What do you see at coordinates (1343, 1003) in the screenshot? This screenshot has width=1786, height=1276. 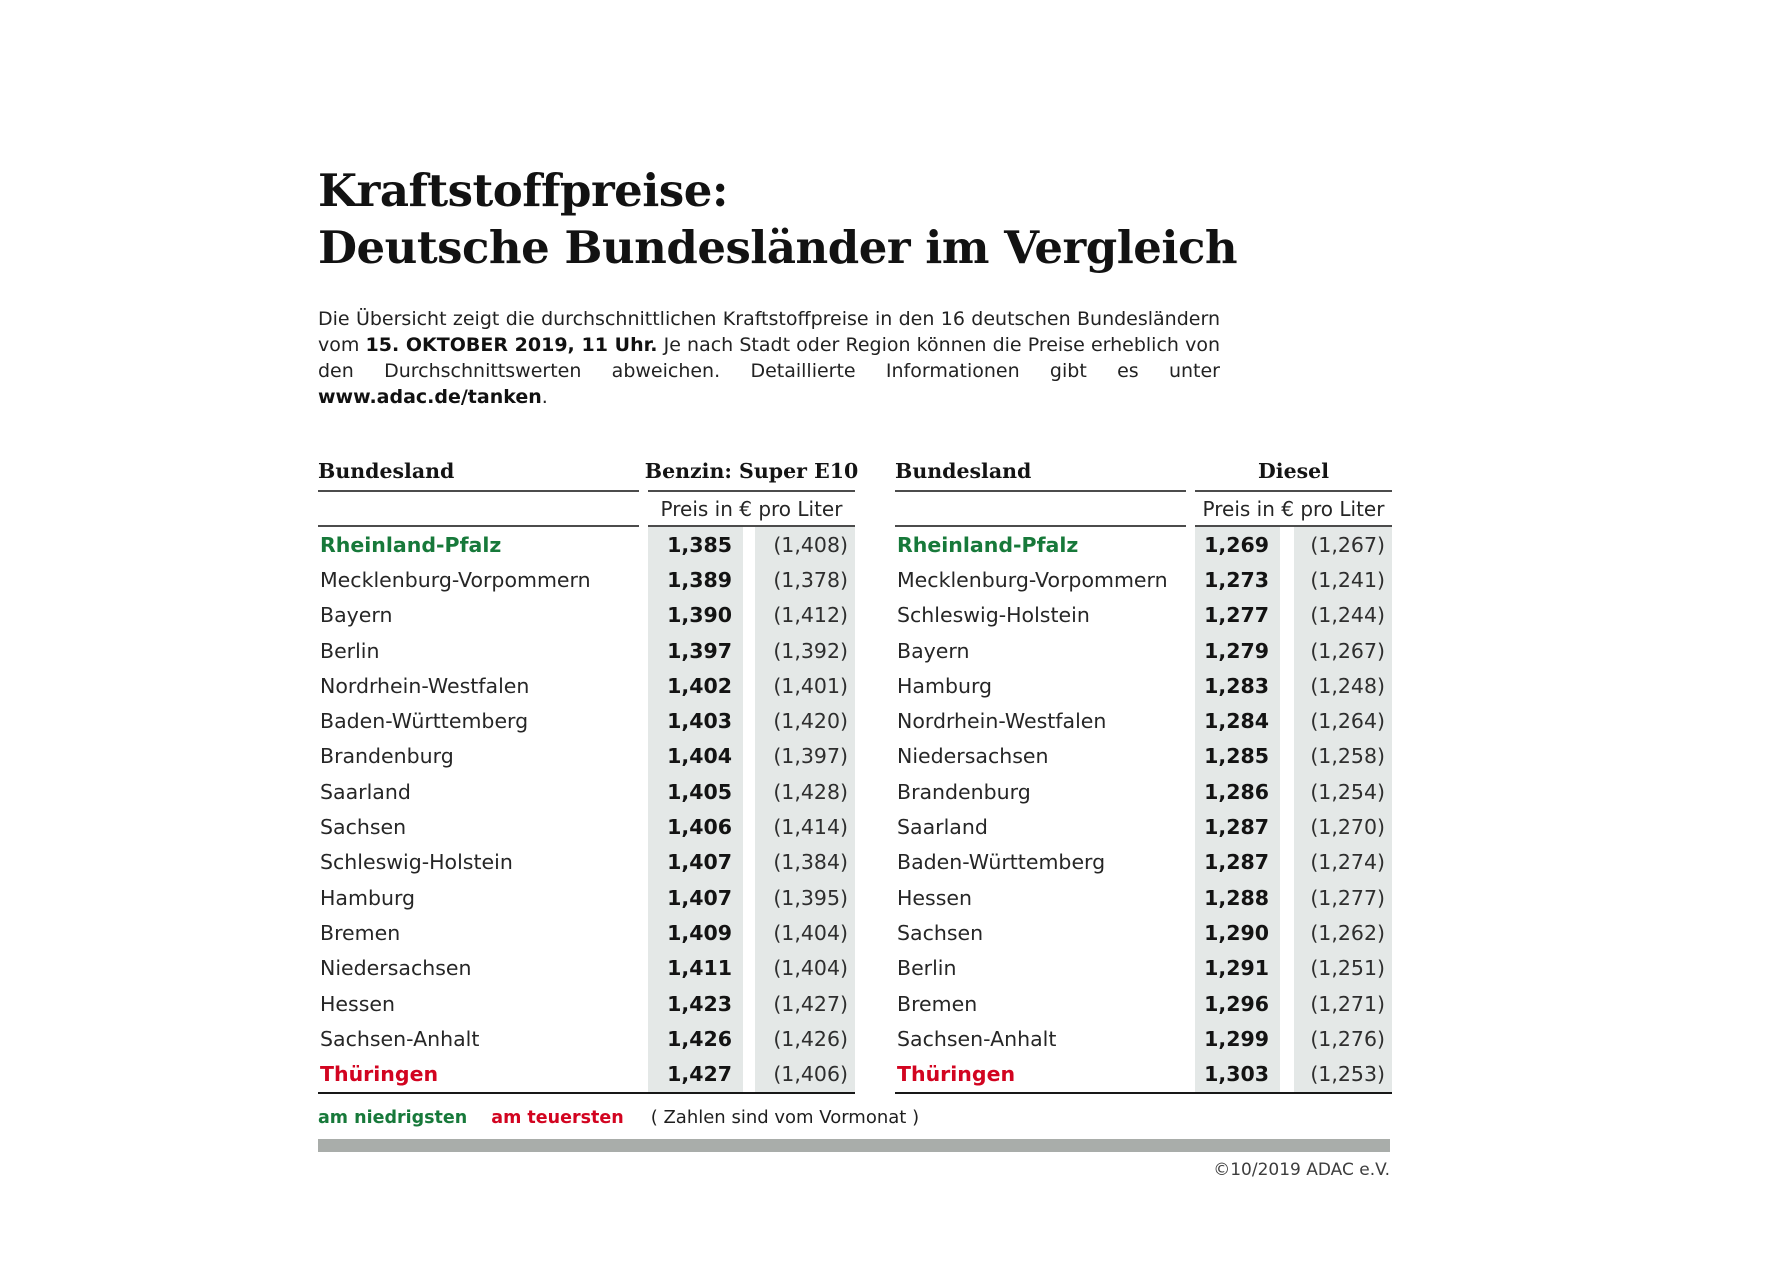 I see `price-previous: (1,271)` at bounding box center [1343, 1003].